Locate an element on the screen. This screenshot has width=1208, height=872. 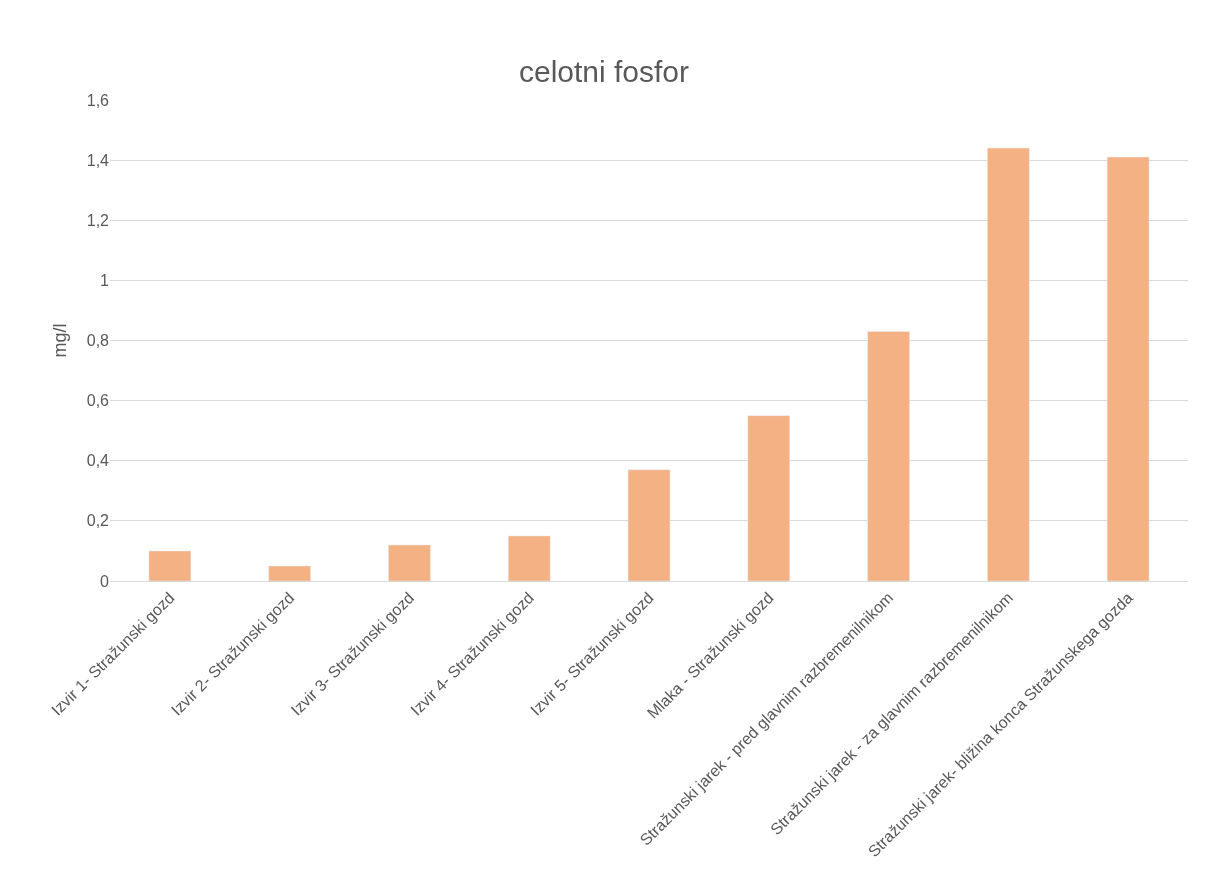
y-tick-label: 0,2 is located at coordinates (98, 521).